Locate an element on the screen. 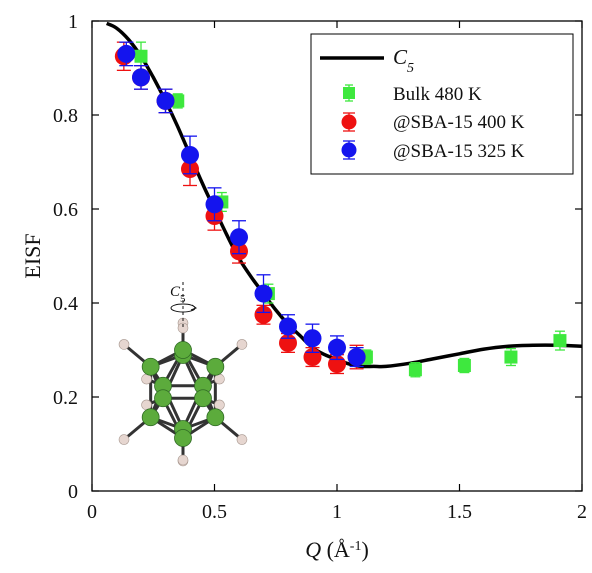 The height and width of the screenshot is (573, 592). y-tick-label: 0.6 is located at coordinates (65, 210).